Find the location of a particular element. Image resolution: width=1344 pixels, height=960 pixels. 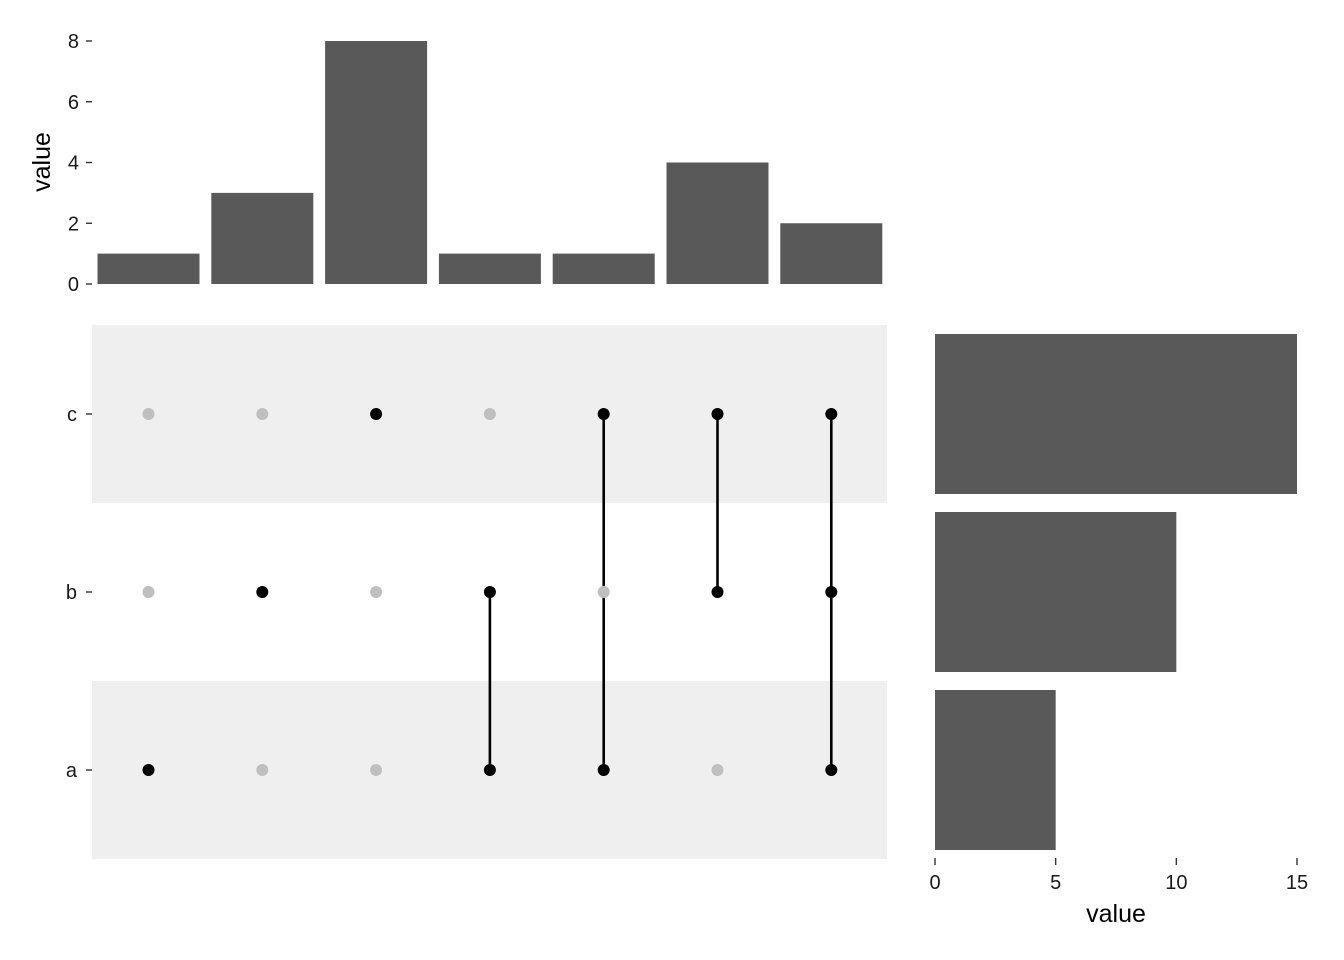

y-tick-label: 8 is located at coordinates (73, 42).